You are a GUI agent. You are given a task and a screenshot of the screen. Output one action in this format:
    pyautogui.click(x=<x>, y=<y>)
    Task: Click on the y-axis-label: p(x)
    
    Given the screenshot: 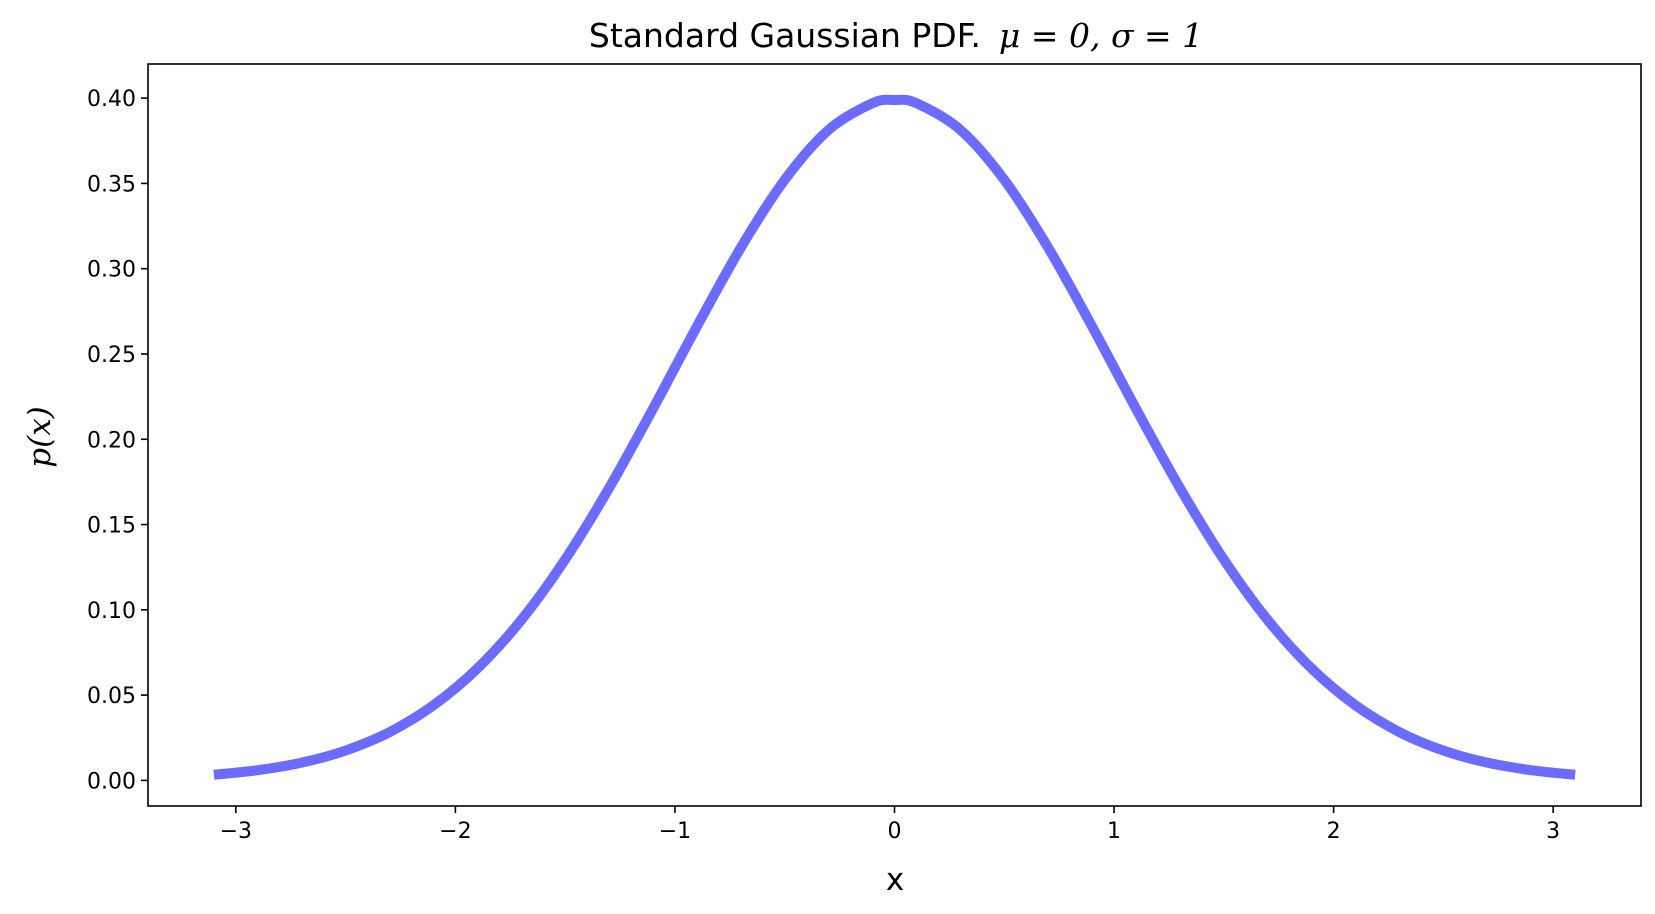 What is the action you would take?
    pyautogui.click(x=40, y=437)
    